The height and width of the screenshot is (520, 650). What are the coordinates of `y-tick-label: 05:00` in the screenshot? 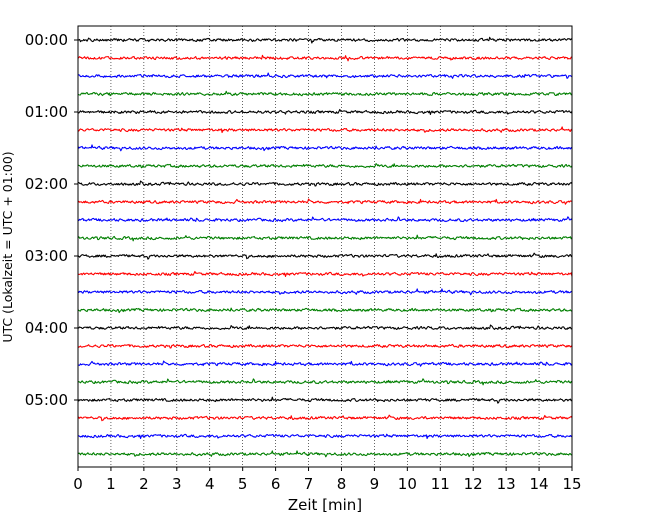 It's located at (46, 400).